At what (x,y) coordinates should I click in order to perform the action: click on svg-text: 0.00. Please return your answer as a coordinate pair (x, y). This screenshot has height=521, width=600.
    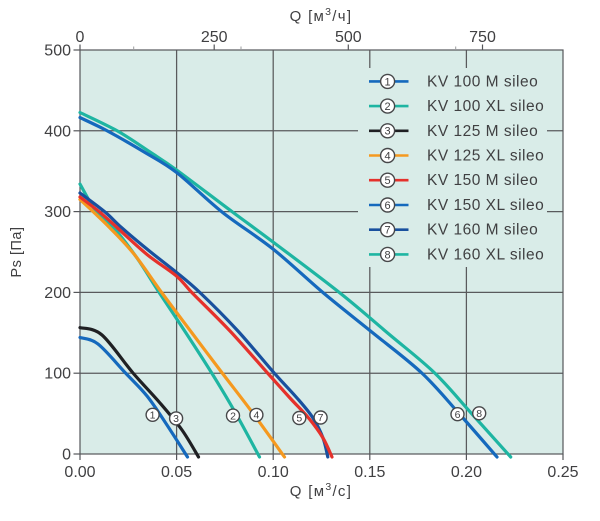
    Looking at the image, I should click on (79, 472).